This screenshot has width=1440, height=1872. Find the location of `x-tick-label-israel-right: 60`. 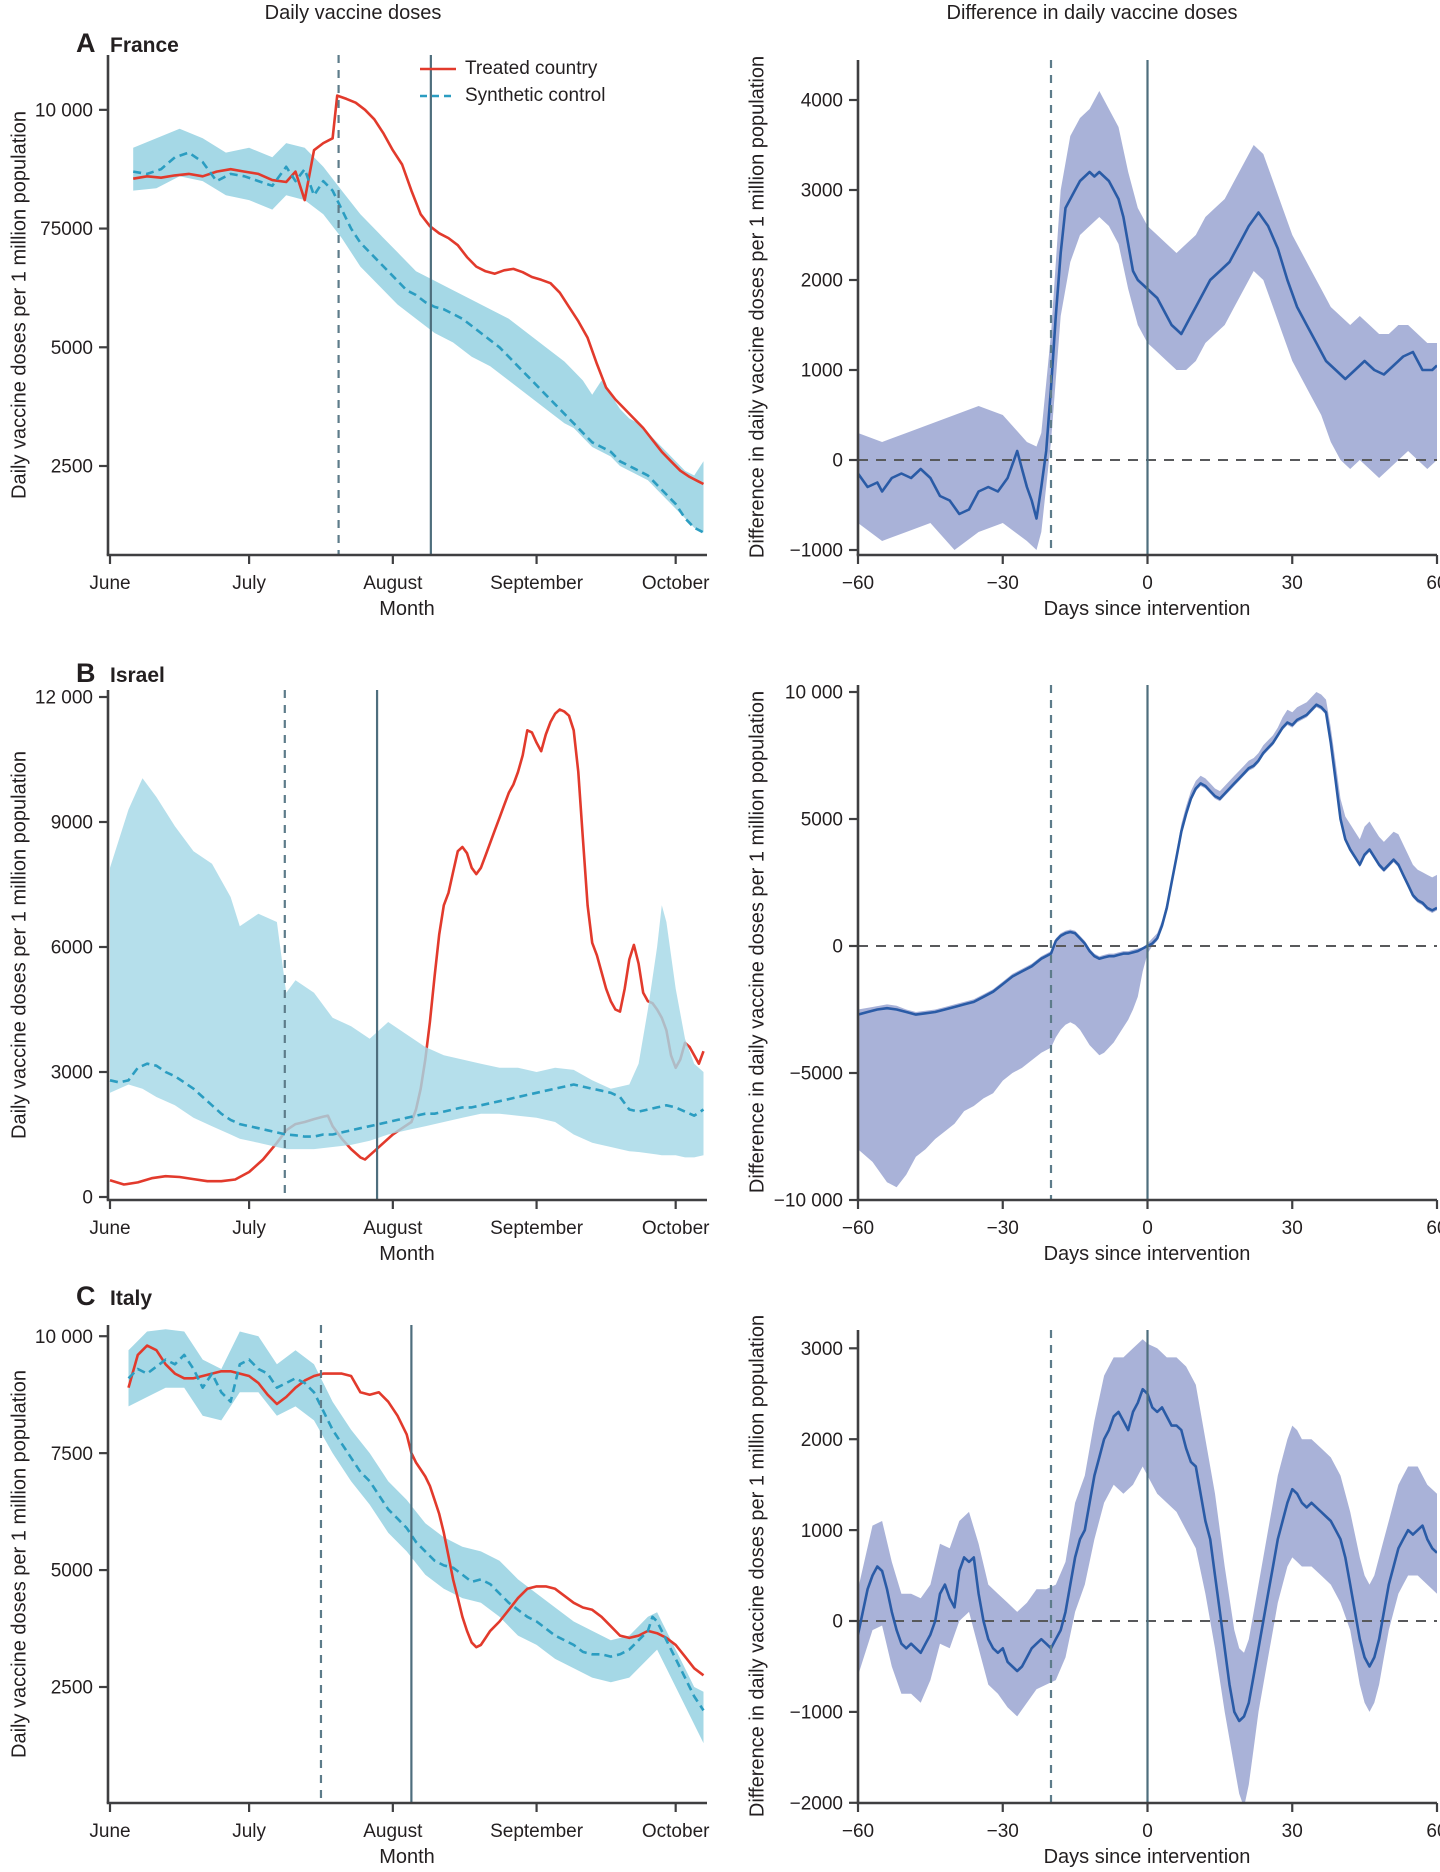

x-tick-label-israel-right: 60 is located at coordinates (1433, 1228).